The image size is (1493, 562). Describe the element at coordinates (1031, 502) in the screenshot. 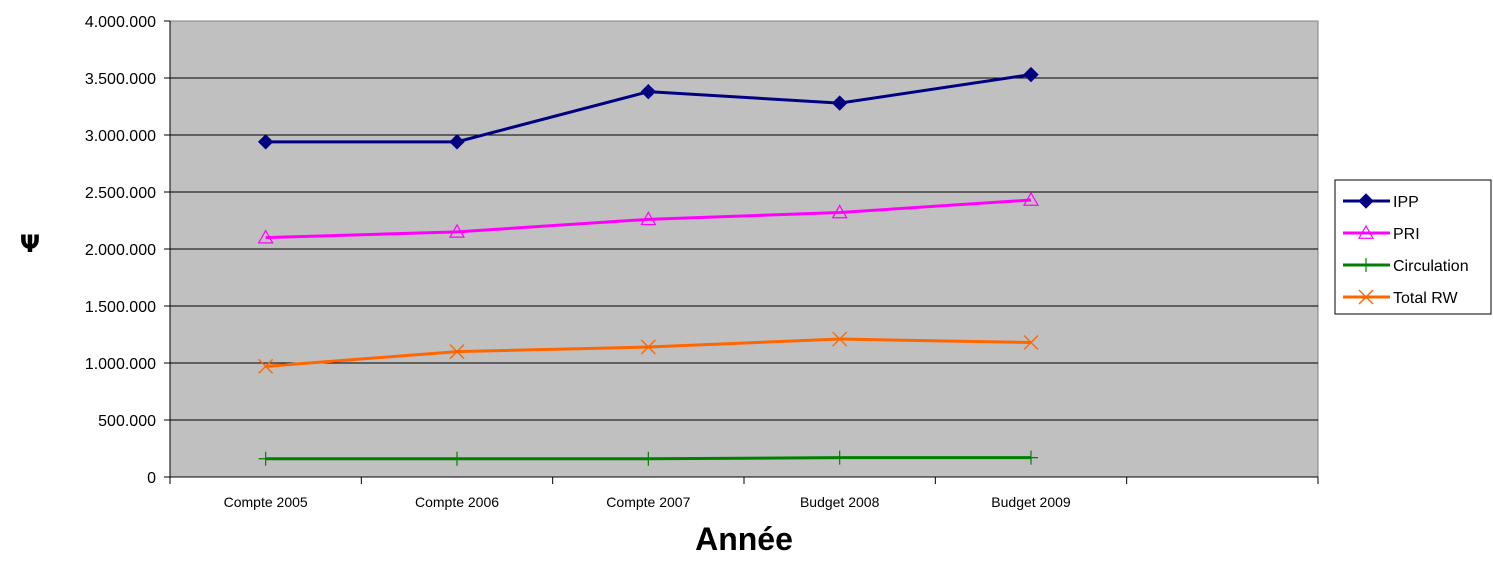

I see `x-tick-label: Budget 2009` at that location.